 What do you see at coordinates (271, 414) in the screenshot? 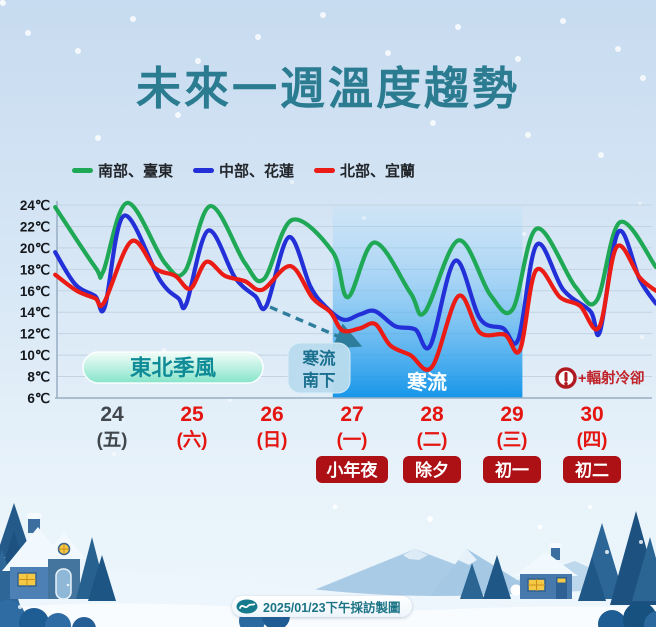
I see `date-label: 26` at bounding box center [271, 414].